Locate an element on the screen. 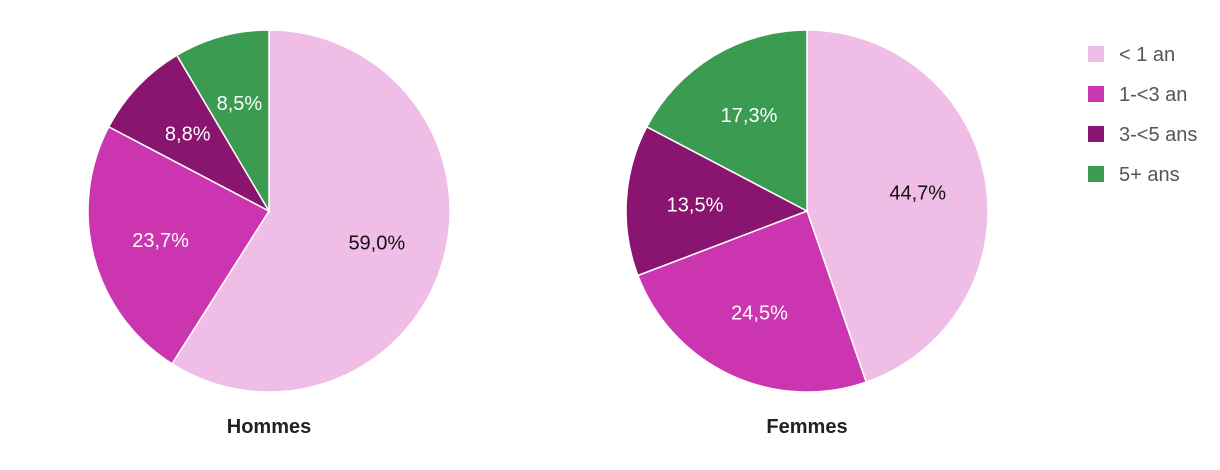 This screenshot has height=470, width=1220. legend-swatch-5-plus is located at coordinates (1096, 174).